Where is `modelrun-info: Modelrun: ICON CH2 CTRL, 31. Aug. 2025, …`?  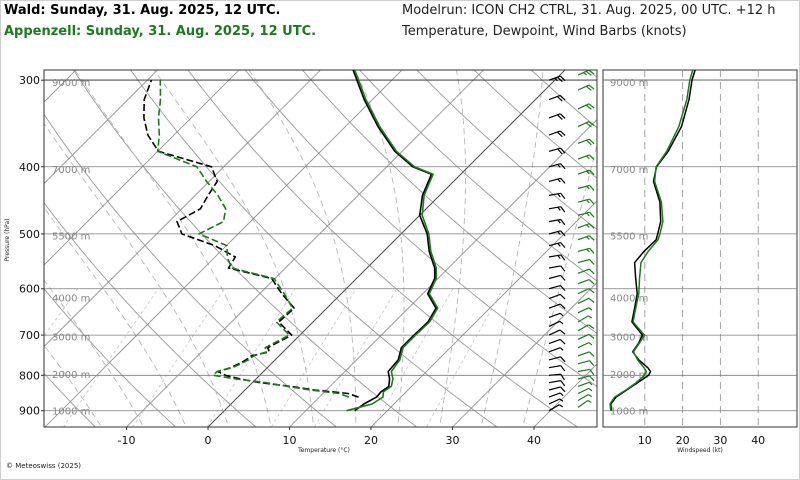
modelrun-info: Modelrun: ICON CH2 CTRL, 31. Aug. 2025, … is located at coordinates (589, 10).